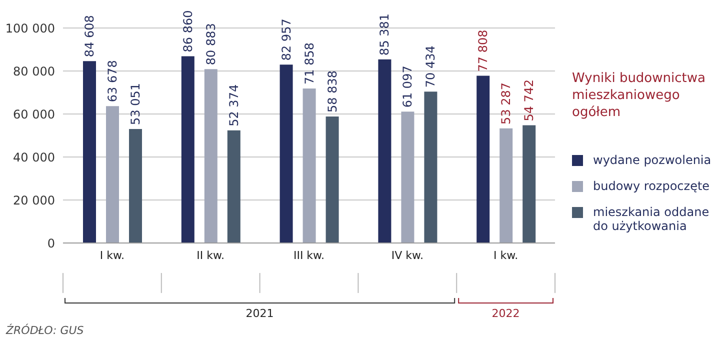 This screenshot has width=726, height=347. What do you see at coordinates (431, 67) in the screenshot?
I see `data-label: 70 434` at bounding box center [431, 67].